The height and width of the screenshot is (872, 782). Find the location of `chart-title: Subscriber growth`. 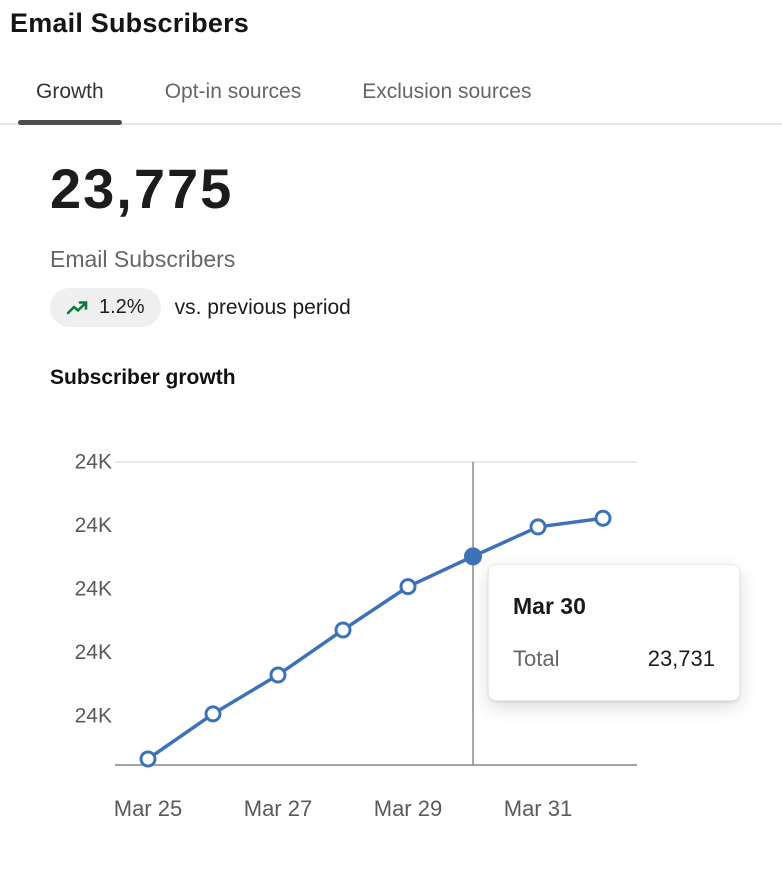

chart-title: Subscriber growth is located at coordinates (143, 377).